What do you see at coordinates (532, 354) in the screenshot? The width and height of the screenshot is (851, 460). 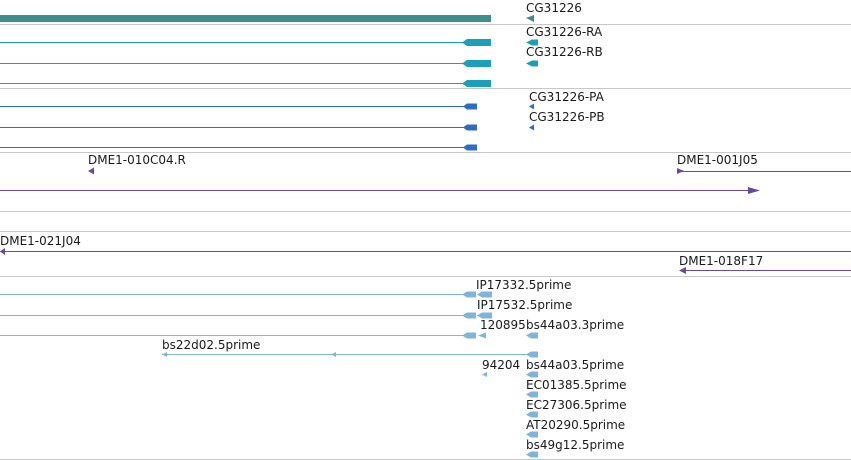 I see `est-bs22d02-5prime-block` at bounding box center [532, 354].